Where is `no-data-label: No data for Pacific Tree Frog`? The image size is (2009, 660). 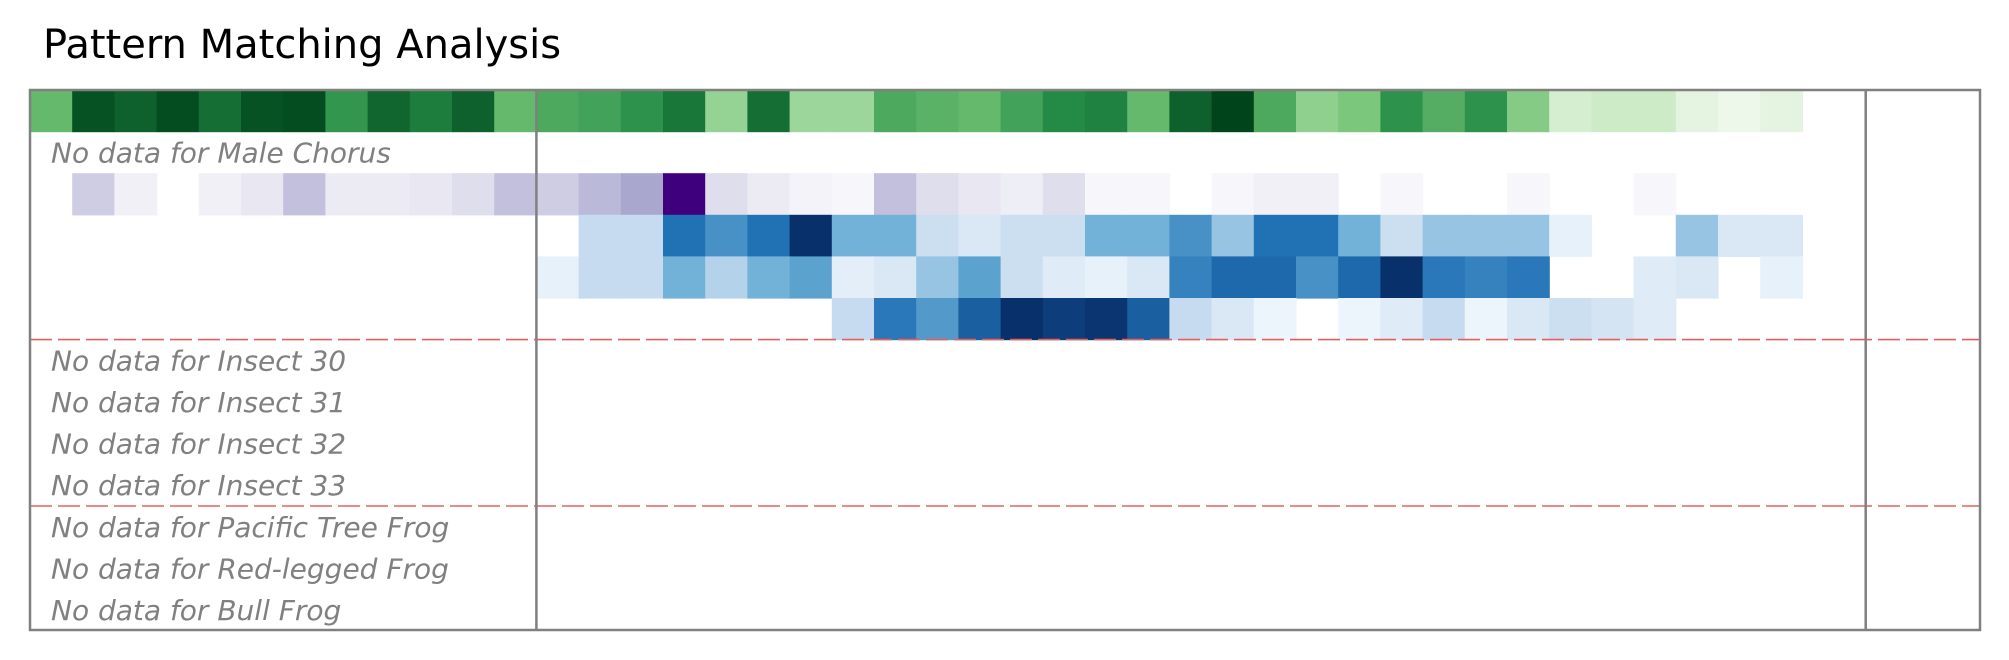
no-data-label: No data for Pacific Tree Frog is located at coordinates (250, 527).